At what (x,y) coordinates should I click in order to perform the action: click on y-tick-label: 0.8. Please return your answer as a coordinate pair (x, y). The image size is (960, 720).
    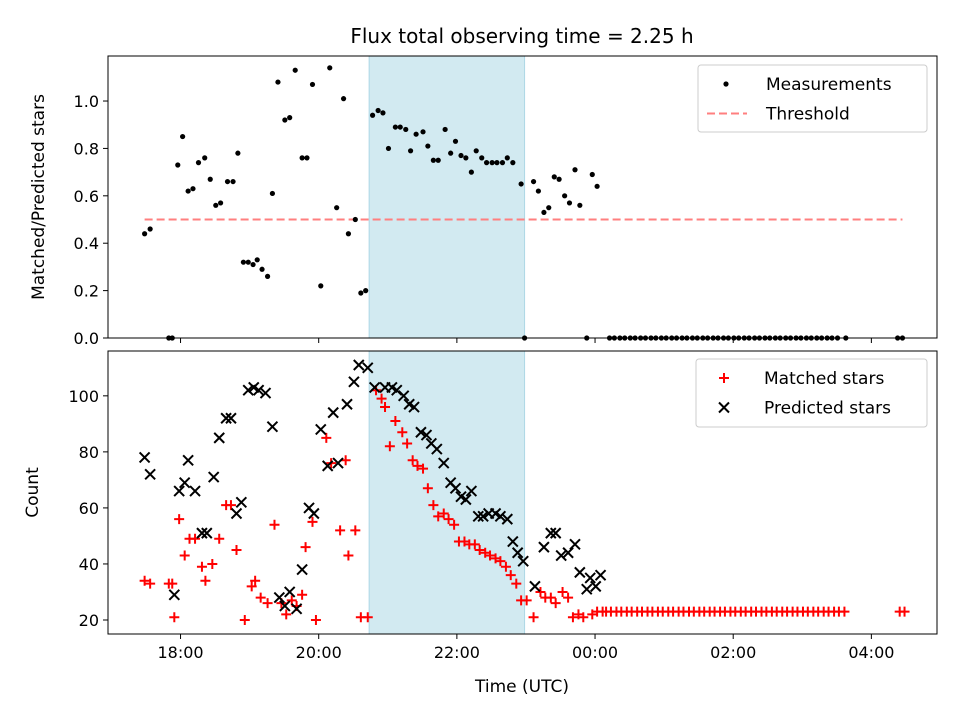
    Looking at the image, I should click on (86, 148).